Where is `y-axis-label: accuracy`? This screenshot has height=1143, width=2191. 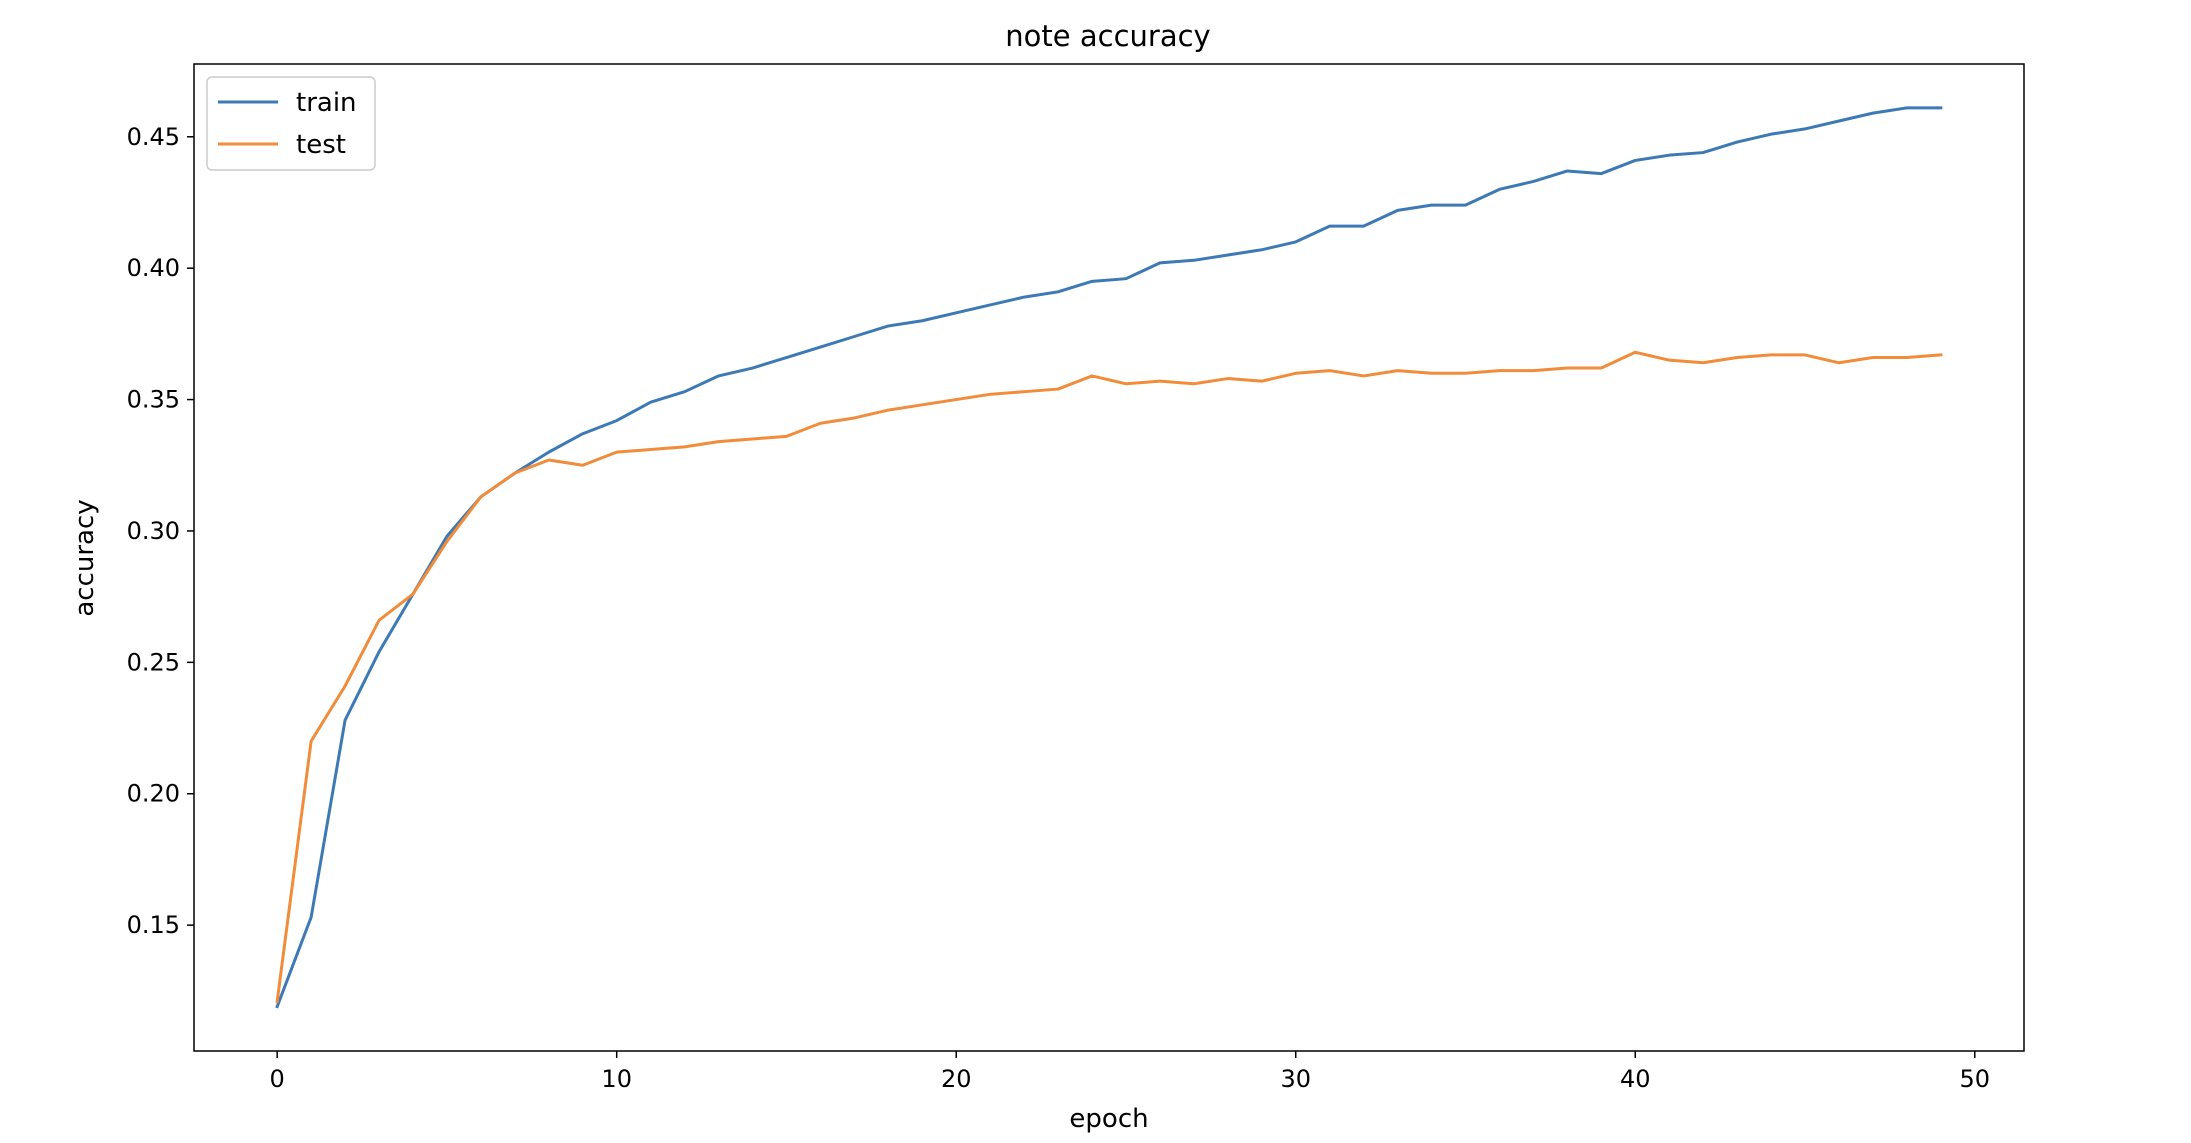 y-axis-label: accuracy is located at coordinates (85, 557).